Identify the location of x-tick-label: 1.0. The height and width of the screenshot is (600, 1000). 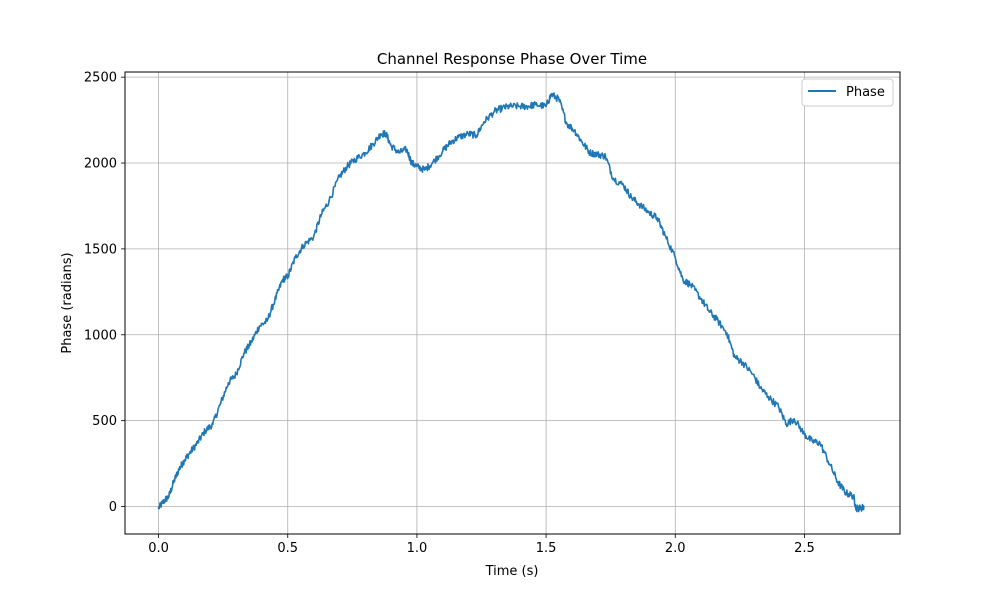
(417, 548).